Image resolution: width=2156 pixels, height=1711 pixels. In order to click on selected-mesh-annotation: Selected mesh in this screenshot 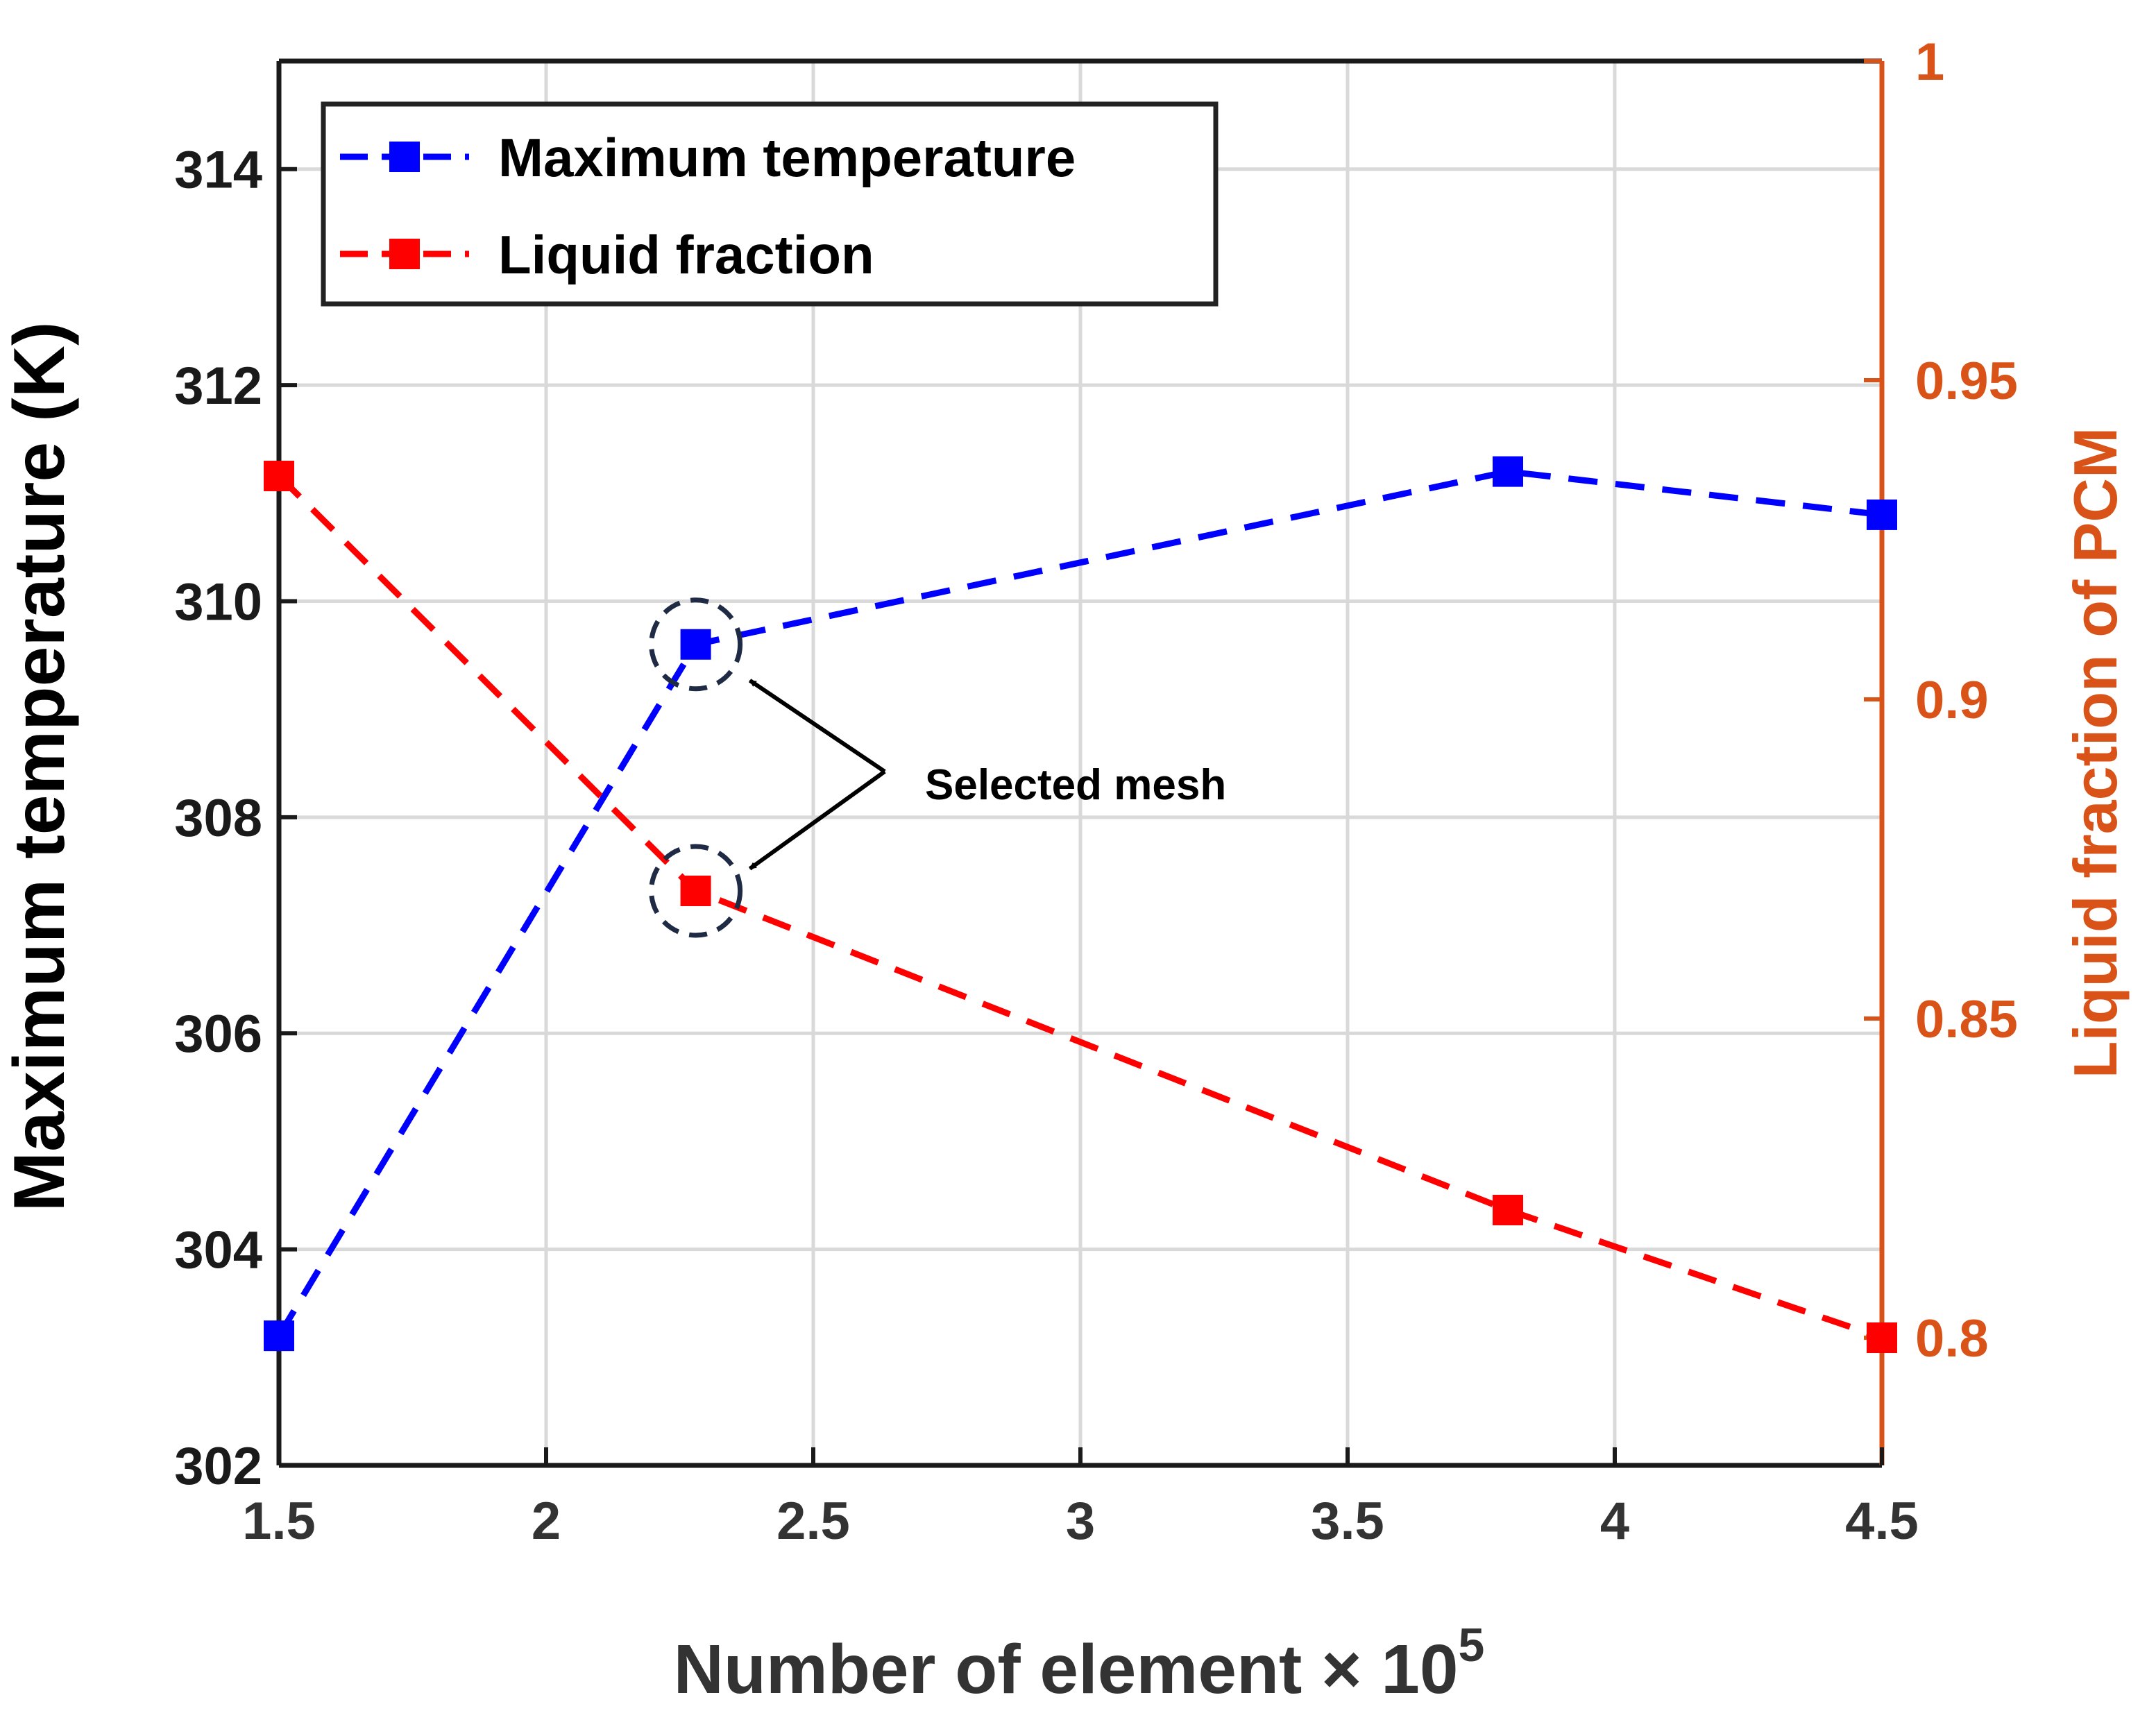, I will do `click(1075, 785)`.